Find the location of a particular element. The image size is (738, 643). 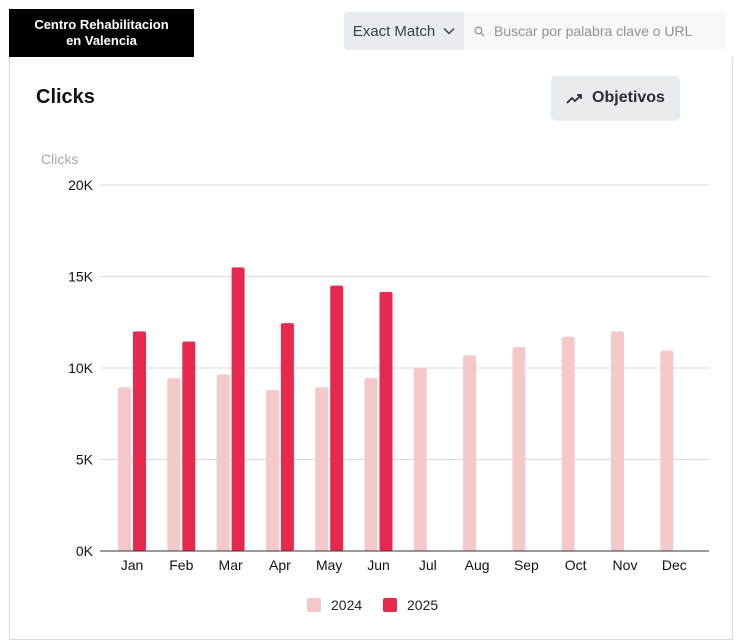

site-name-line-2: en Valencia is located at coordinates (101, 40).